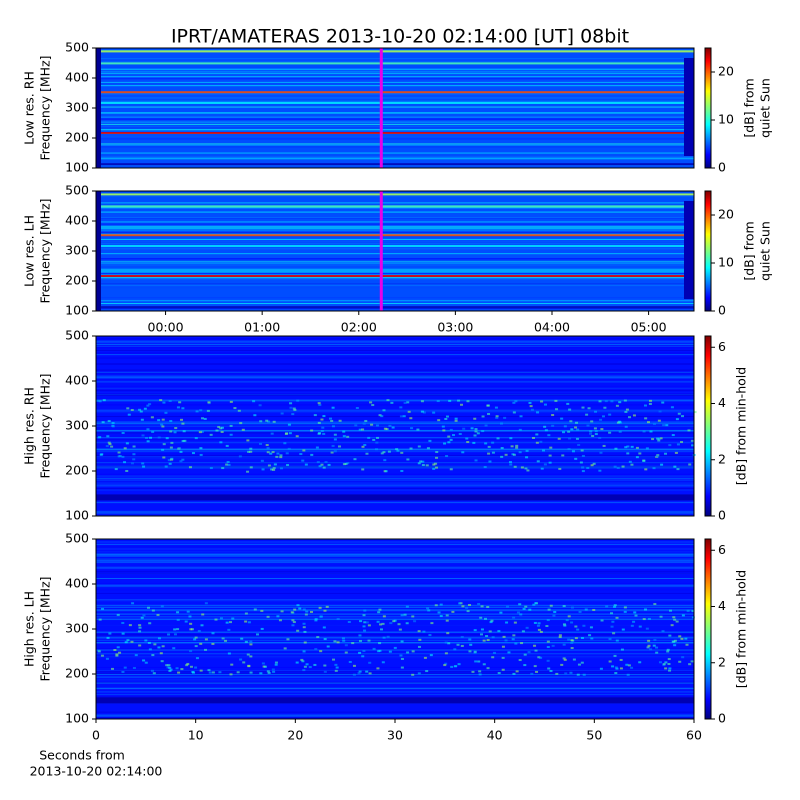 This screenshot has width=800, height=800. Describe the element at coordinates (689, 250) in the screenshot. I see `texture-edge` at that location.